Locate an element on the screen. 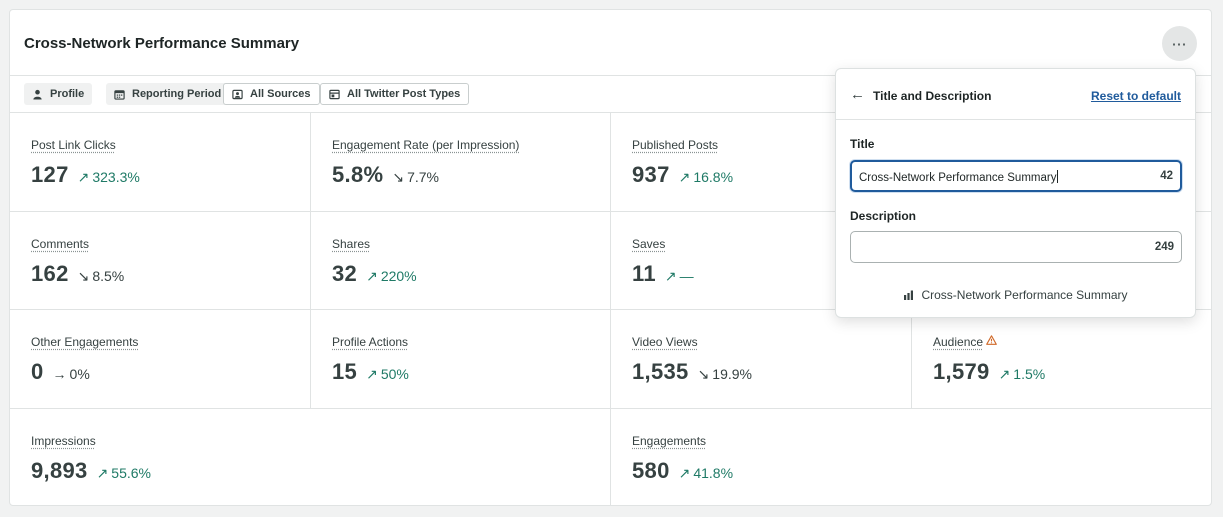  post-type-icon is located at coordinates (334, 94).